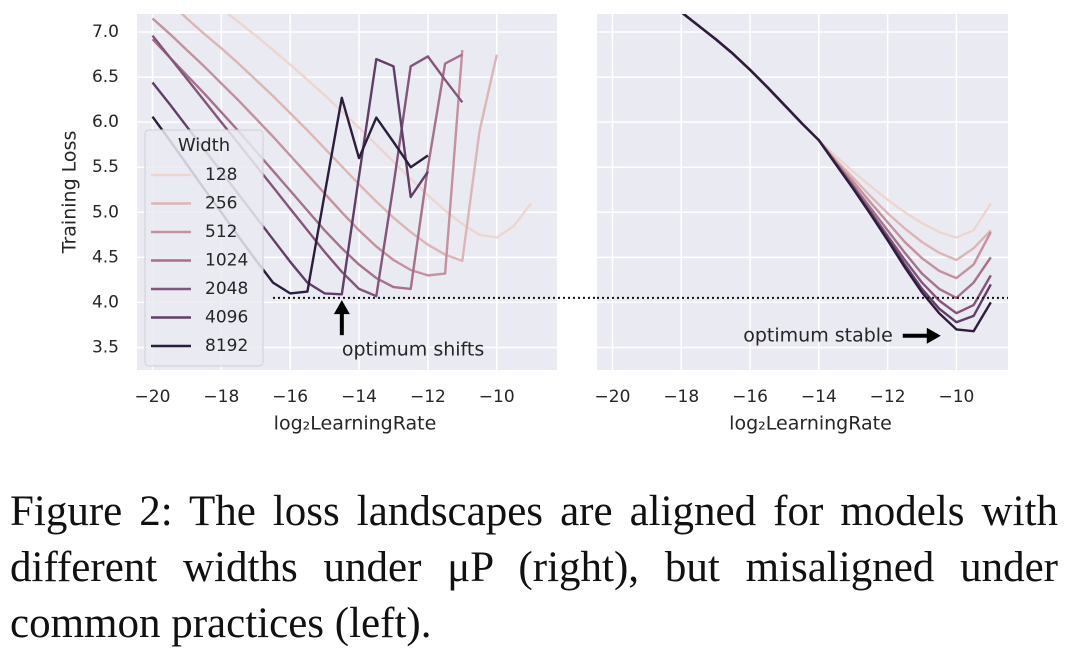 The height and width of the screenshot is (662, 1066). Describe the element at coordinates (221, 232) in the screenshot. I see `legend-label: 512` at that location.